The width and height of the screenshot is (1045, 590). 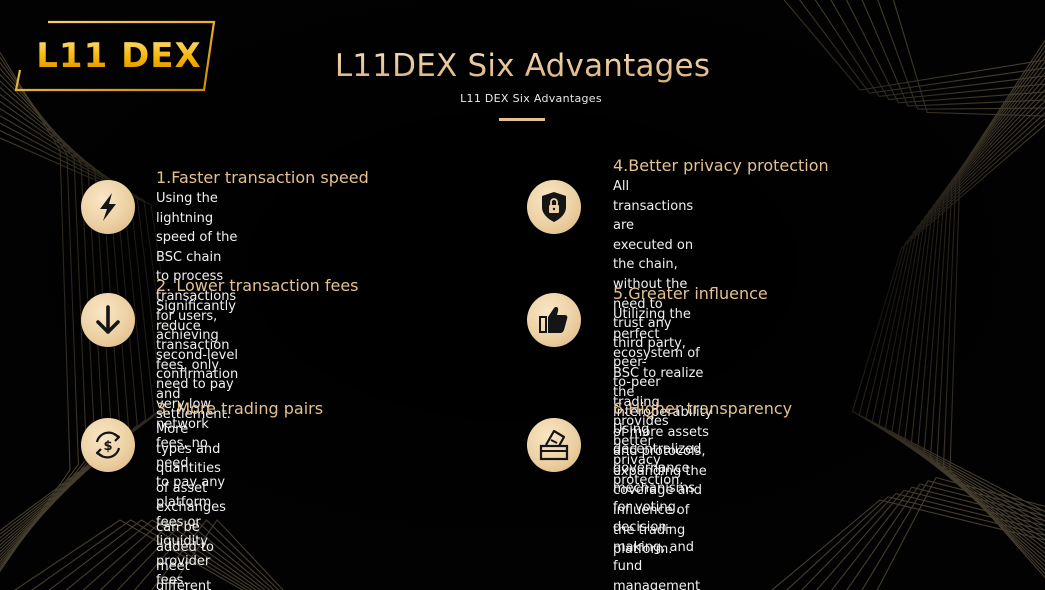 What do you see at coordinates (522, 66) in the screenshot?
I see `page-title: L11DEX Six Advantages` at bounding box center [522, 66].